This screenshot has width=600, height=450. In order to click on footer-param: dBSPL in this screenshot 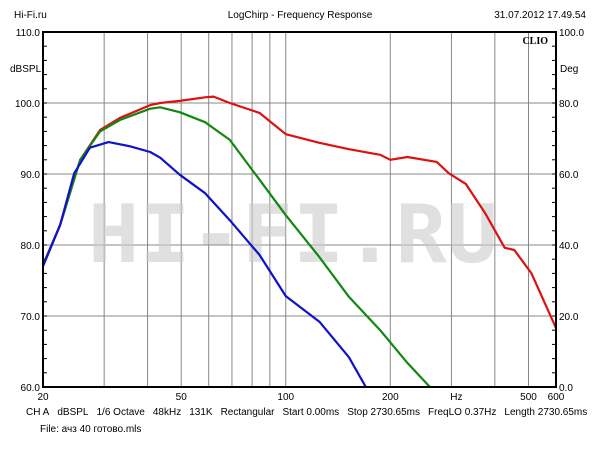, I will do `click(73, 412)`.